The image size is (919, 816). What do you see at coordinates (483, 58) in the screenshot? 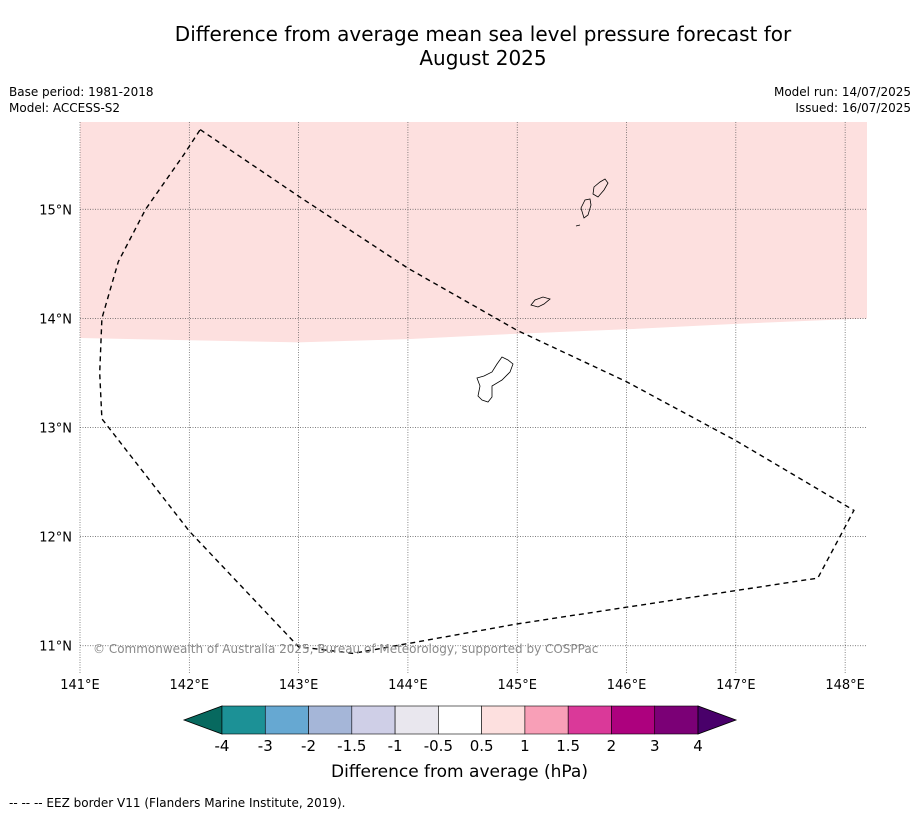
I see `title-line-2: August 2025` at bounding box center [483, 58].